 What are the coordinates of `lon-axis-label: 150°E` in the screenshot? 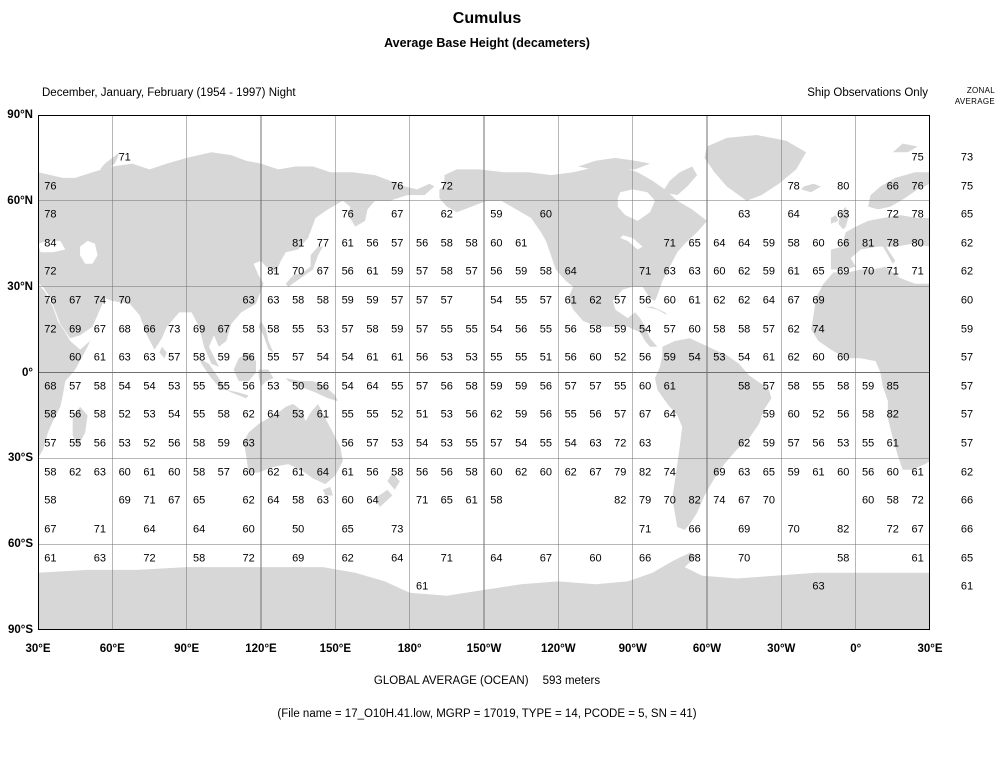 It's located at (335, 649).